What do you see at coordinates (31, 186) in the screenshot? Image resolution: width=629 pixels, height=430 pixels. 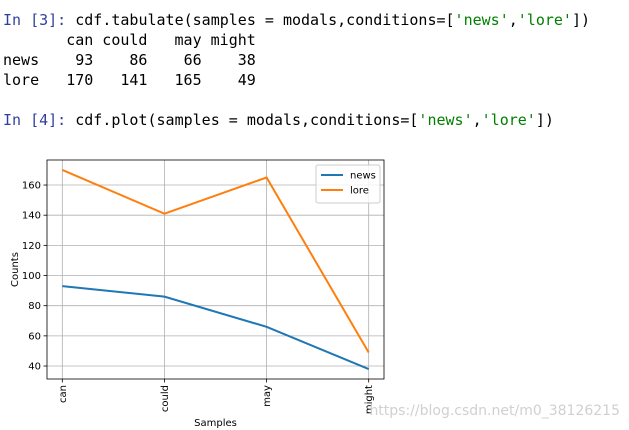 I see `y-tick-label: 160` at bounding box center [31, 186].